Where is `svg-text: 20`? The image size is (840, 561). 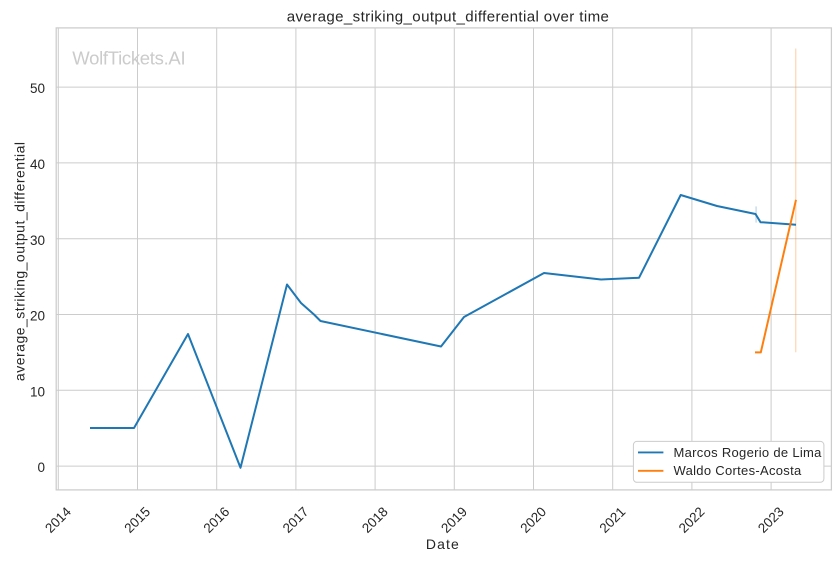
svg-text: 20 is located at coordinates (37, 316).